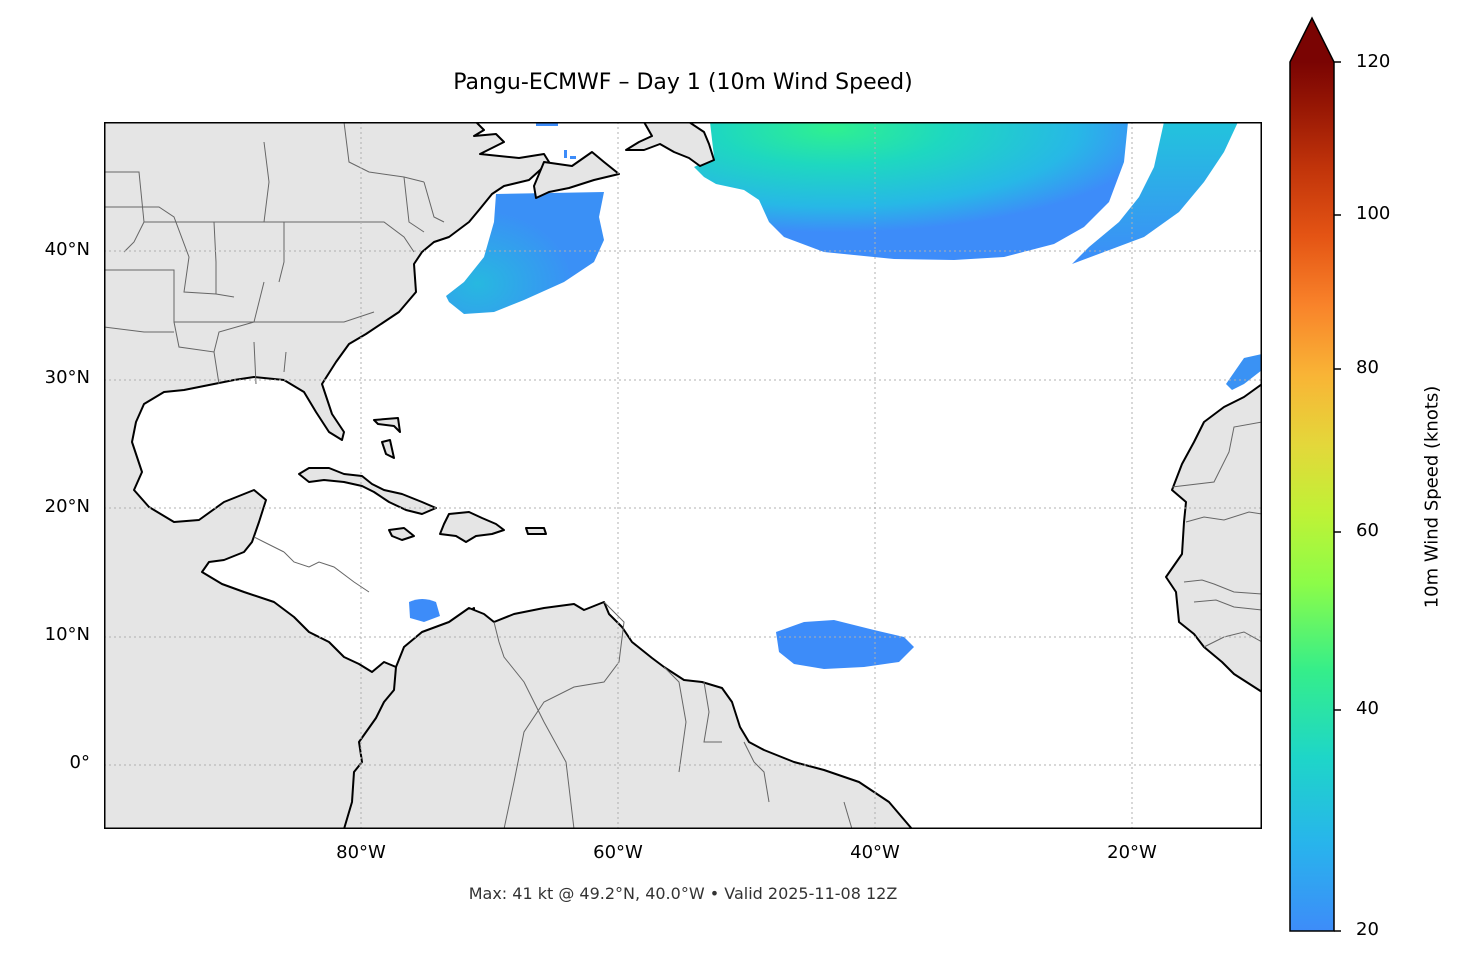 The height and width of the screenshot is (969, 1466). Describe the element at coordinates (1367, 708) in the screenshot. I see `colorbar-tick-40: 40` at that location.